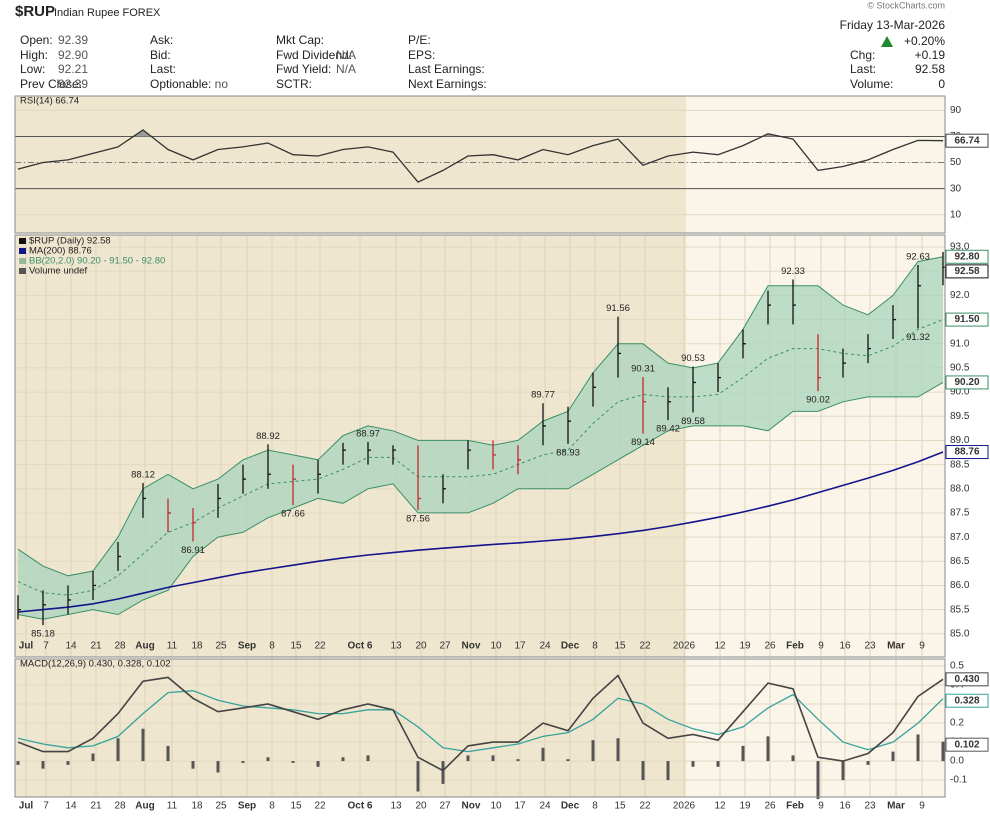  Describe the element at coordinates (32, 69) in the screenshot. I see `field-label: Low:` at that location.